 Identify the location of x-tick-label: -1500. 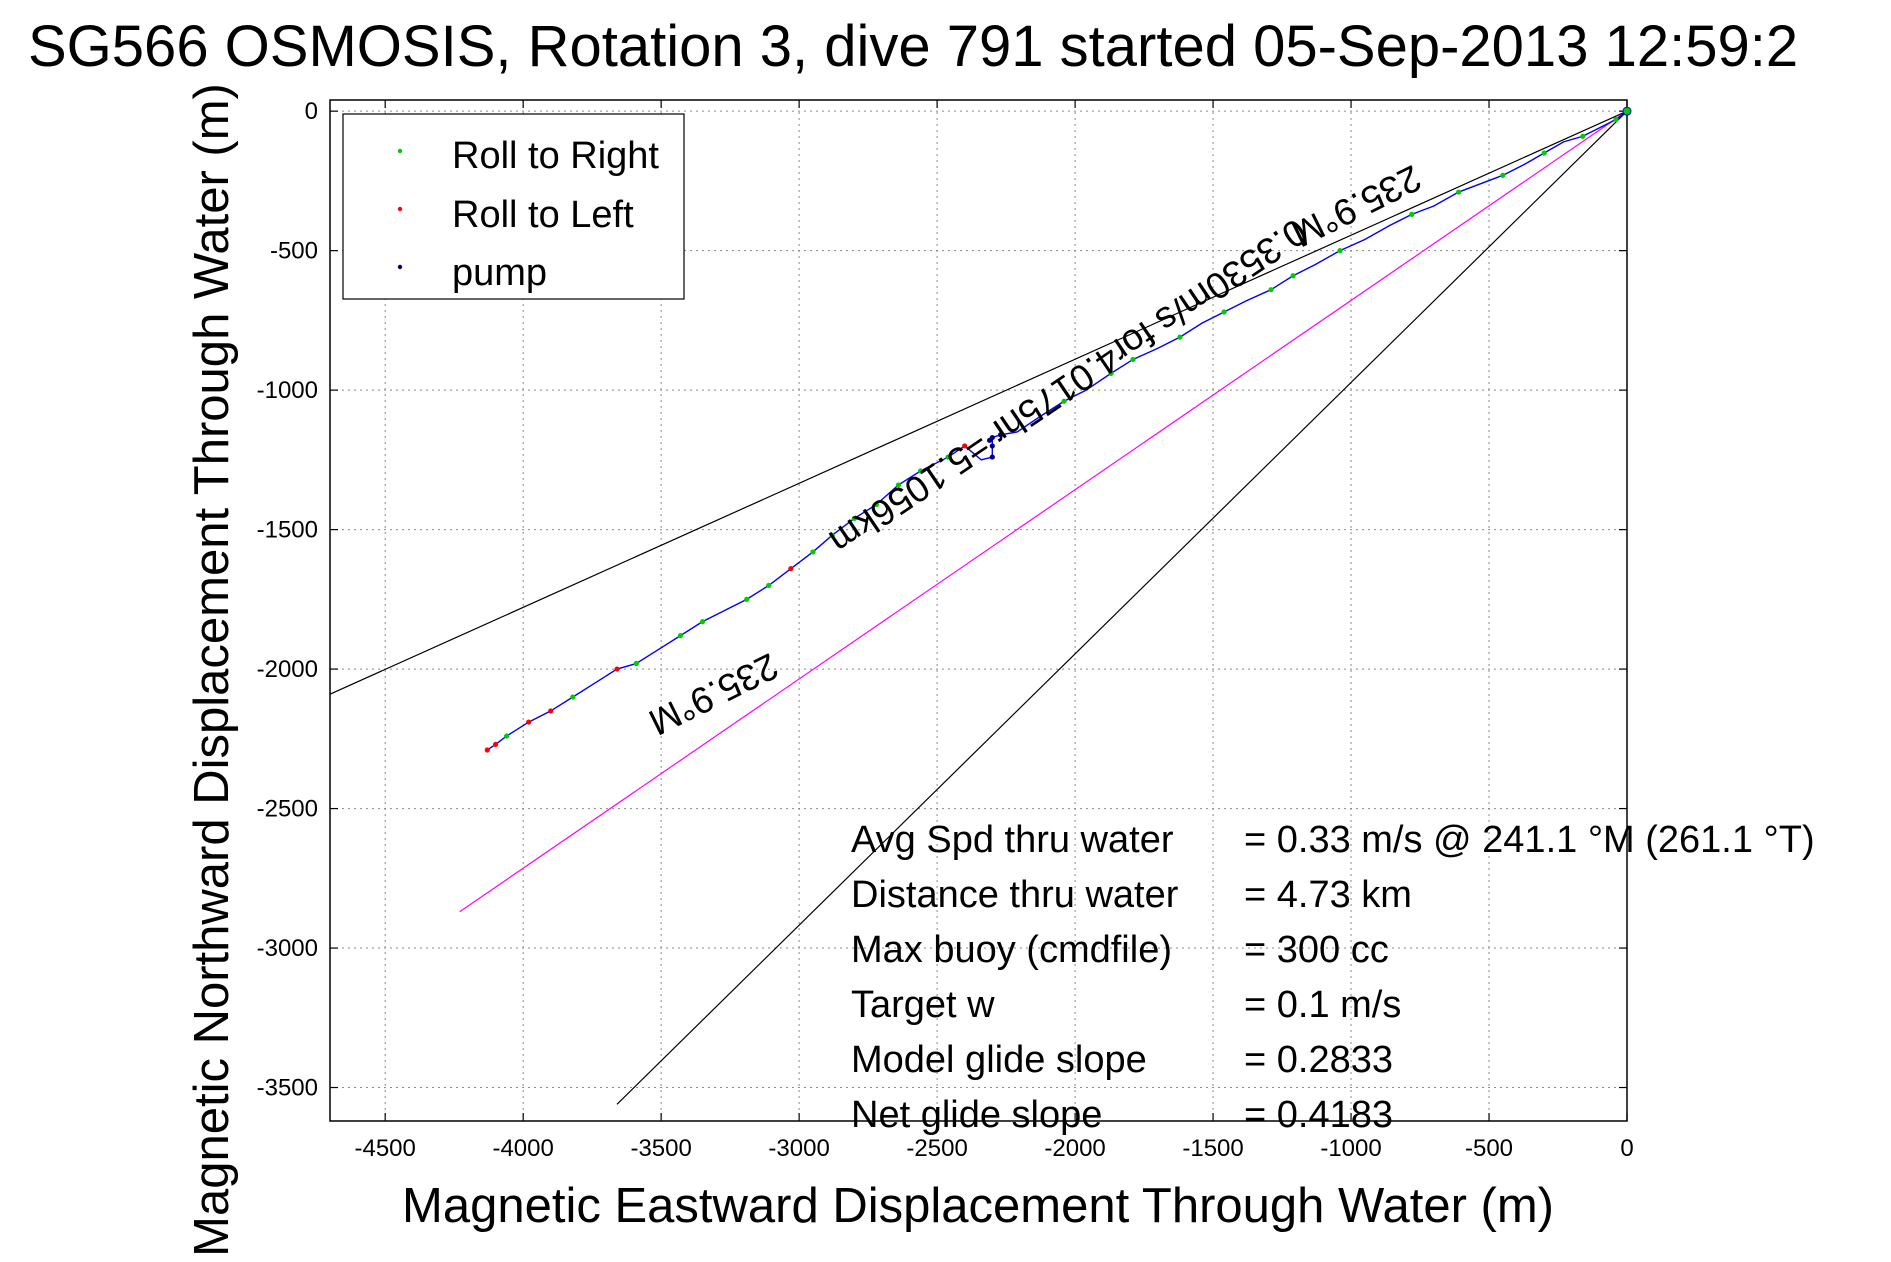
(1212, 1148).